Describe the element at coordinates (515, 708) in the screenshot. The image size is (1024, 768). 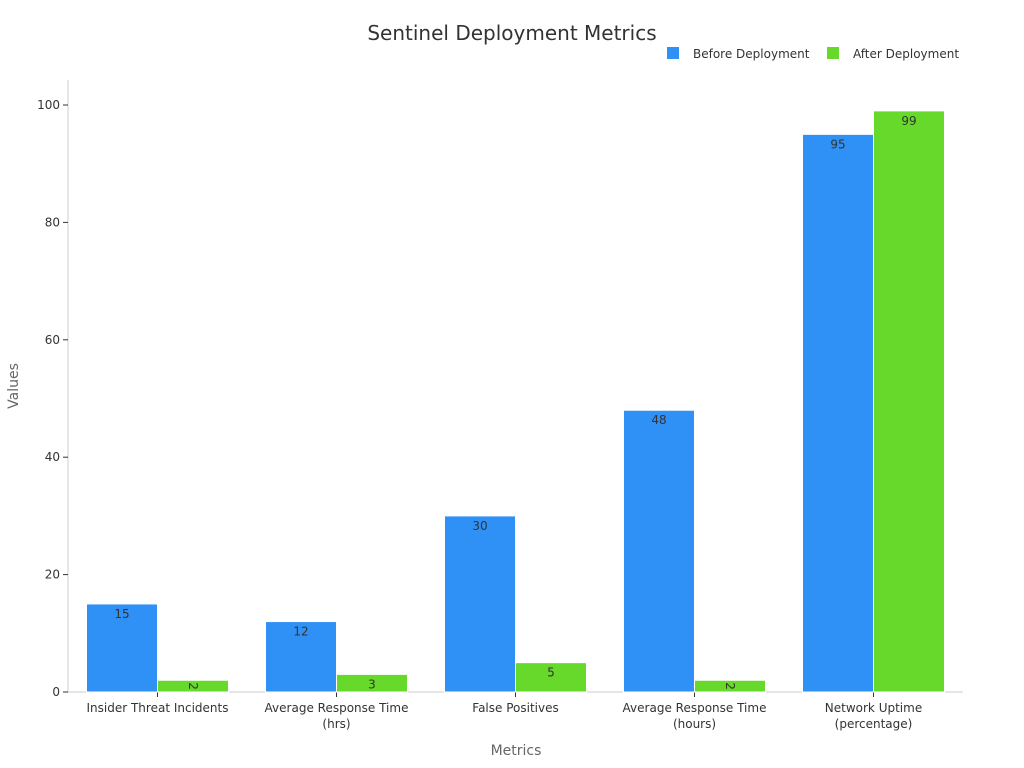
I see `x-tick-label: False Positives` at that location.